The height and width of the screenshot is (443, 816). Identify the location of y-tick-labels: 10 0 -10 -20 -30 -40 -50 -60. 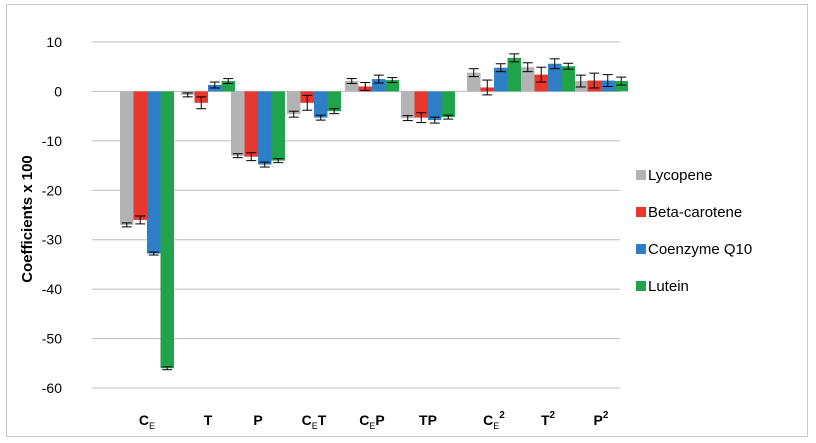
(52, 215).